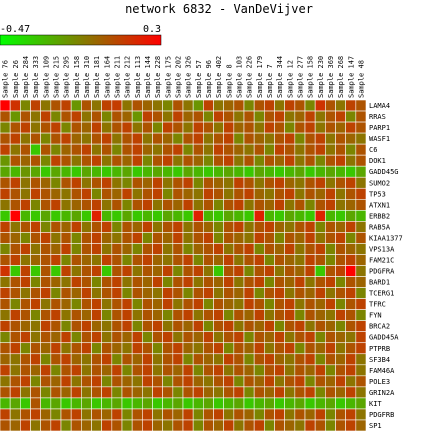  I want to click on column-label: Sample 8, so click(229, 81).